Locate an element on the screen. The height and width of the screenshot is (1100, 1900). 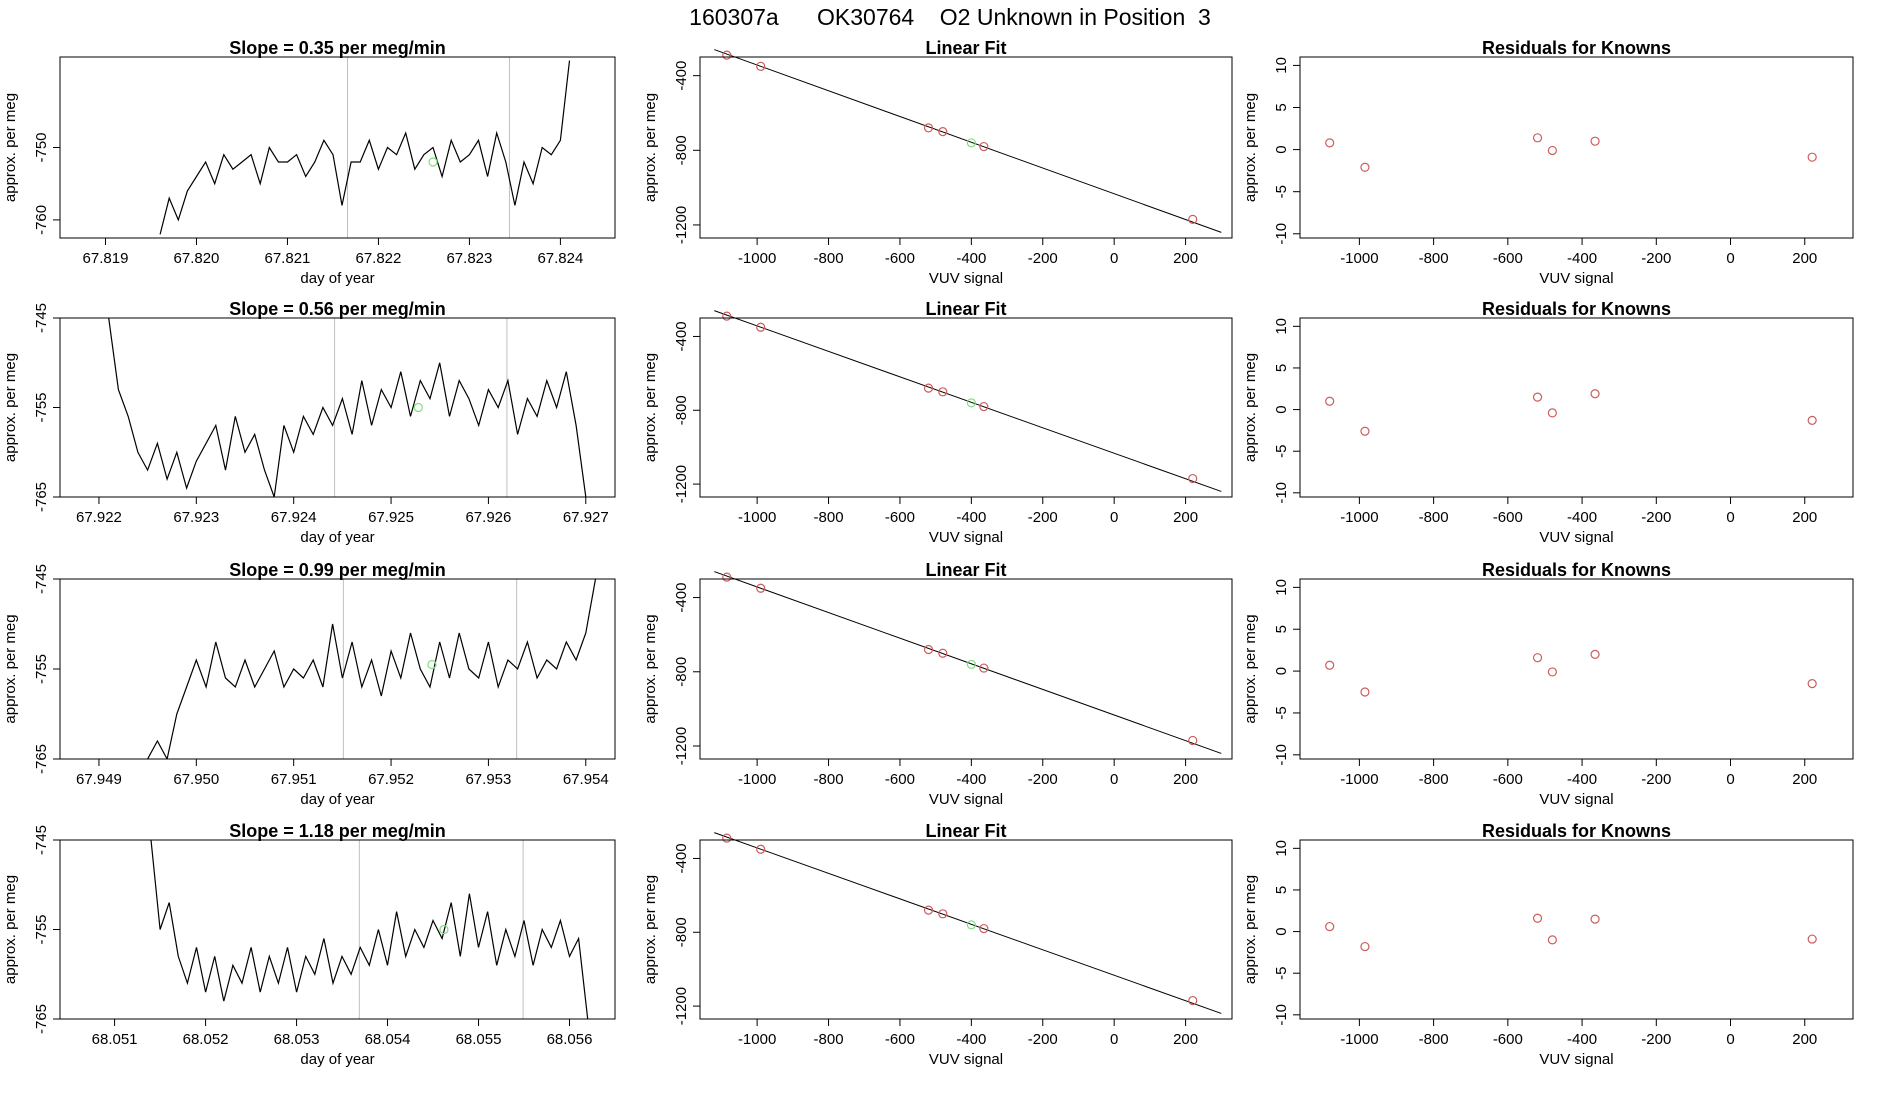
y-tick-label: -765 is located at coordinates (41, 1019).